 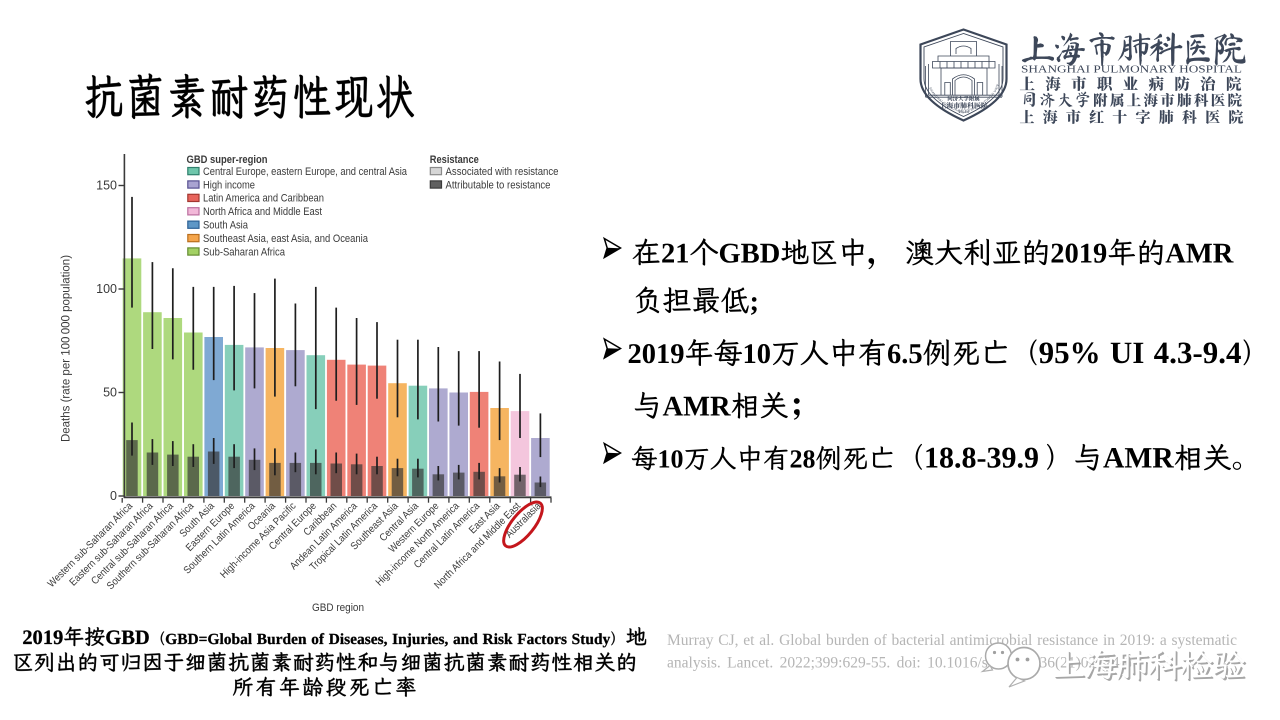 What do you see at coordinates (502, 172) in the screenshot?
I see `svg-text: Associated with resistance` at bounding box center [502, 172].